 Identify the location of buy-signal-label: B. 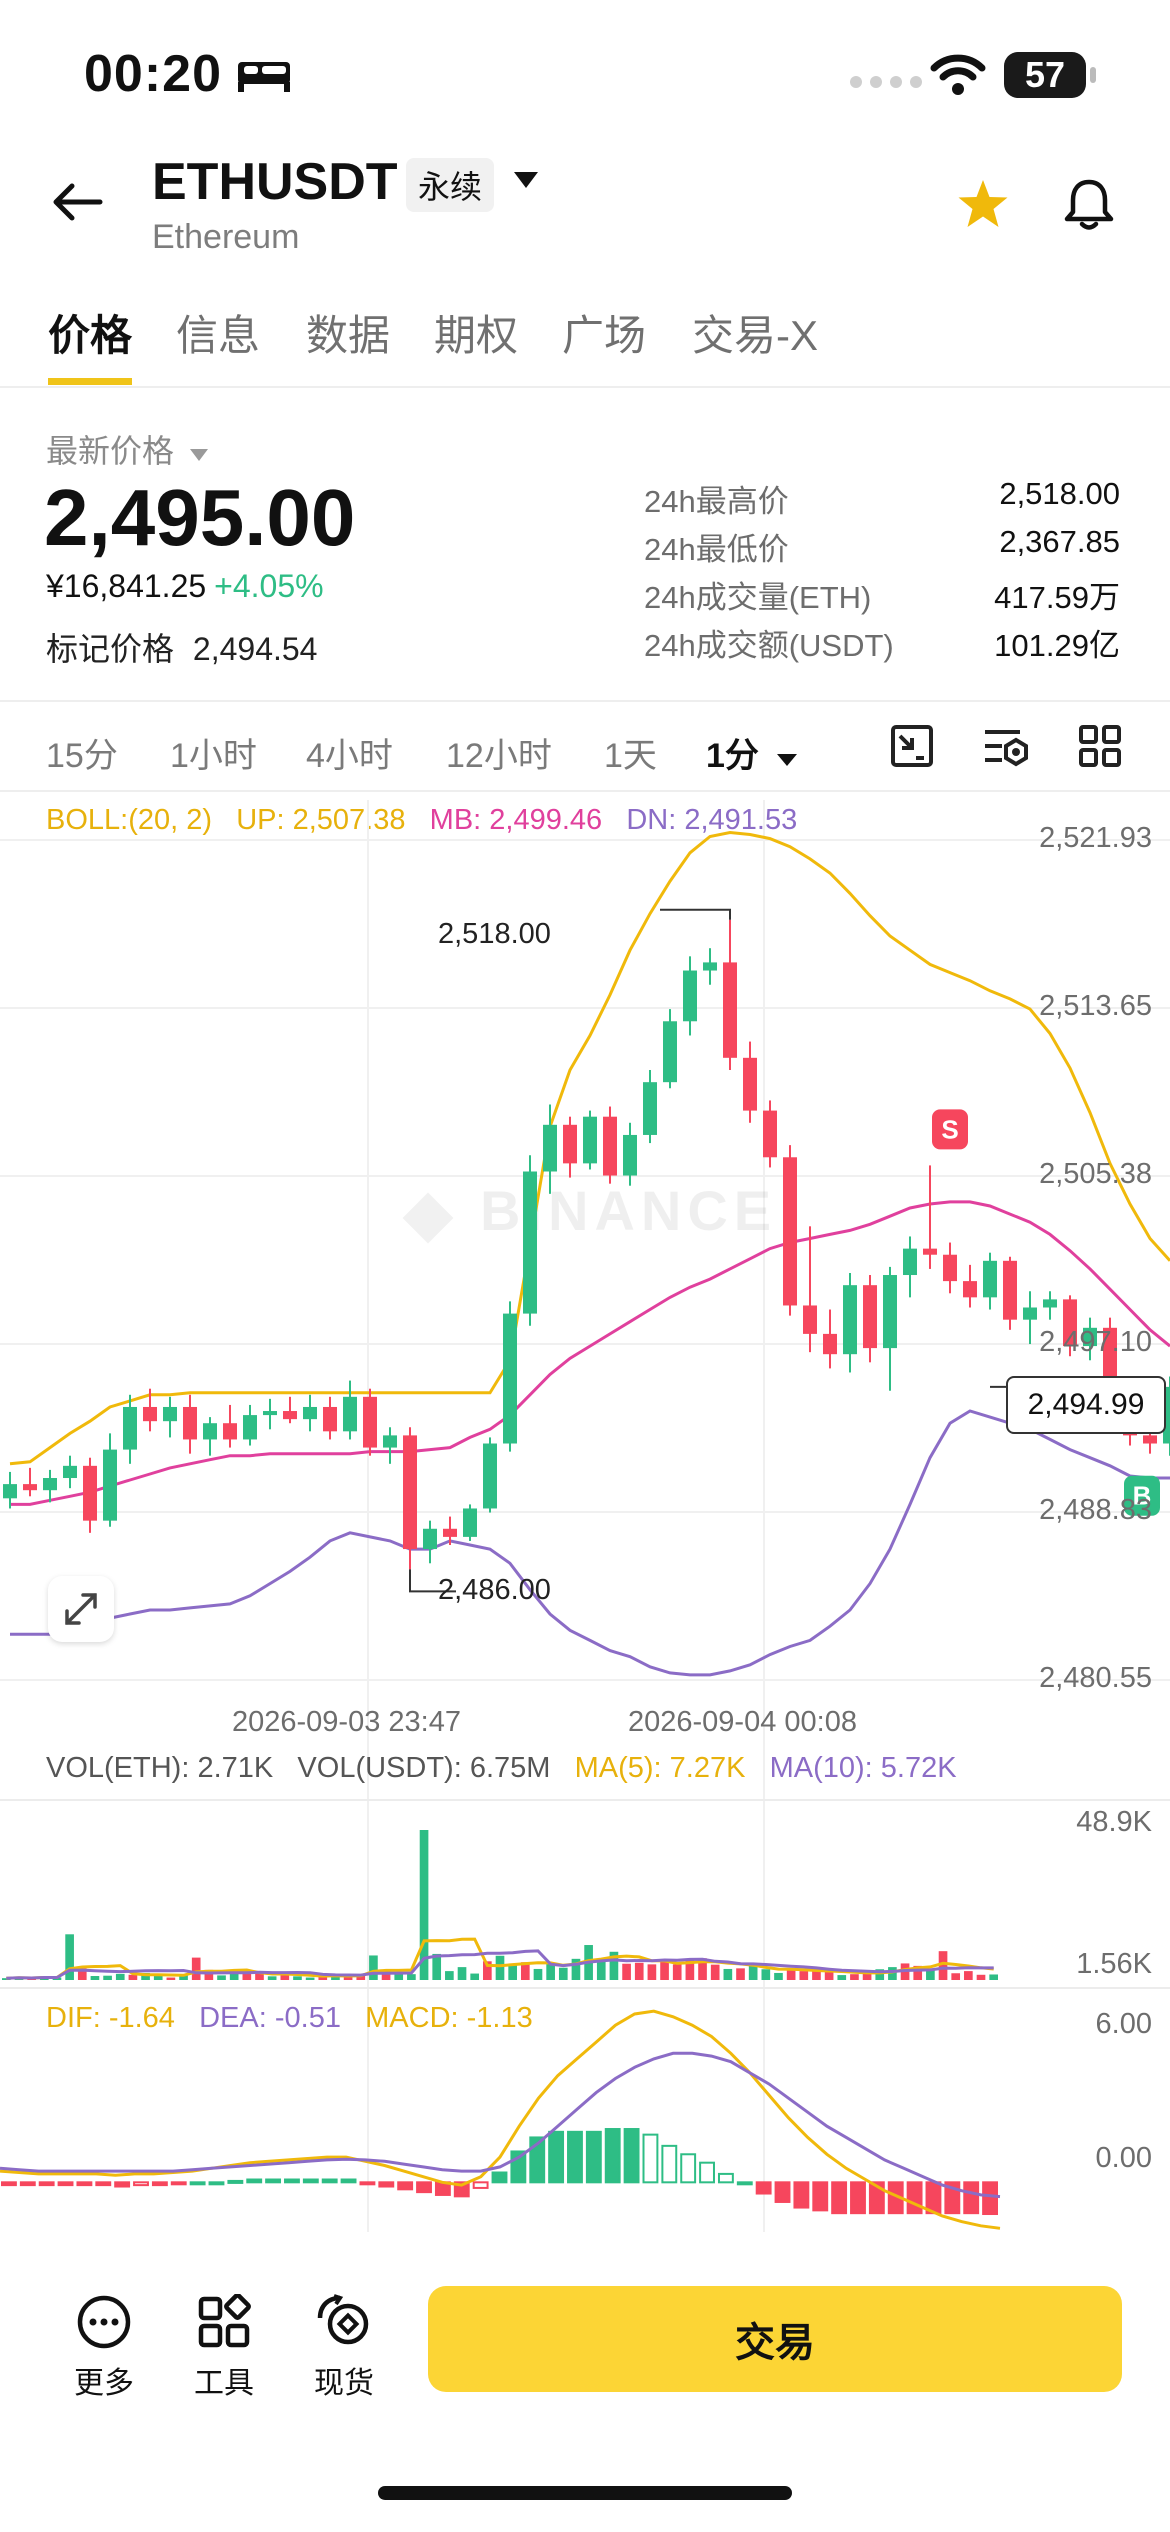
(1142, 1496).